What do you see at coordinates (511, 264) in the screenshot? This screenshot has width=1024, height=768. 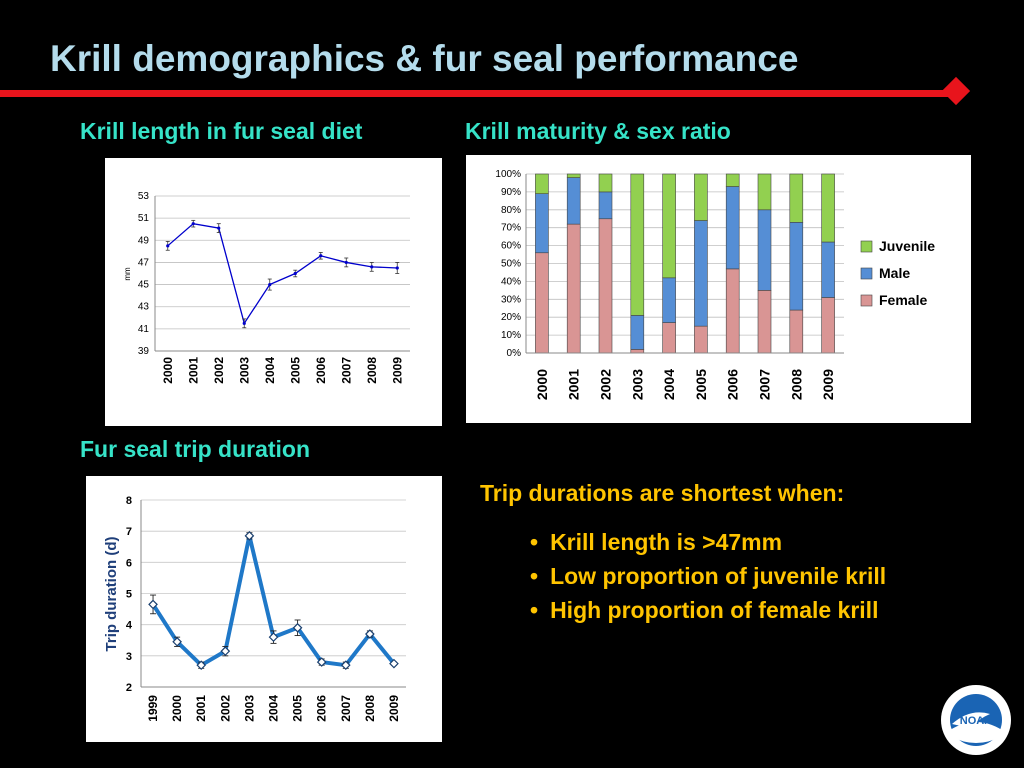 I see `y-tick-label: 50%` at bounding box center [511, 264].